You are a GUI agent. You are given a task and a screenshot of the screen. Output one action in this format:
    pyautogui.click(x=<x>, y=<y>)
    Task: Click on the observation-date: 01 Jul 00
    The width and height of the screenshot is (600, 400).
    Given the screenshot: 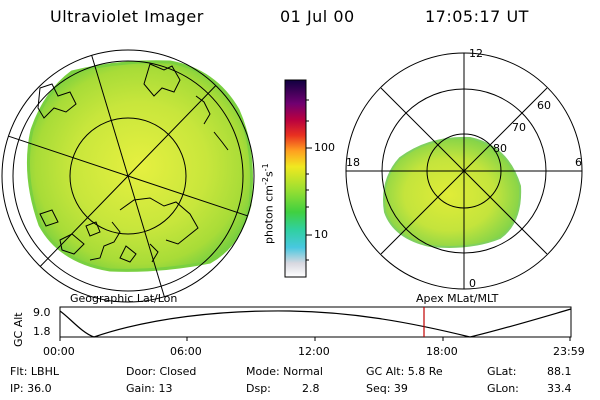 What is the action you would take?
    pyautogui.click(x=317, y=16)
    